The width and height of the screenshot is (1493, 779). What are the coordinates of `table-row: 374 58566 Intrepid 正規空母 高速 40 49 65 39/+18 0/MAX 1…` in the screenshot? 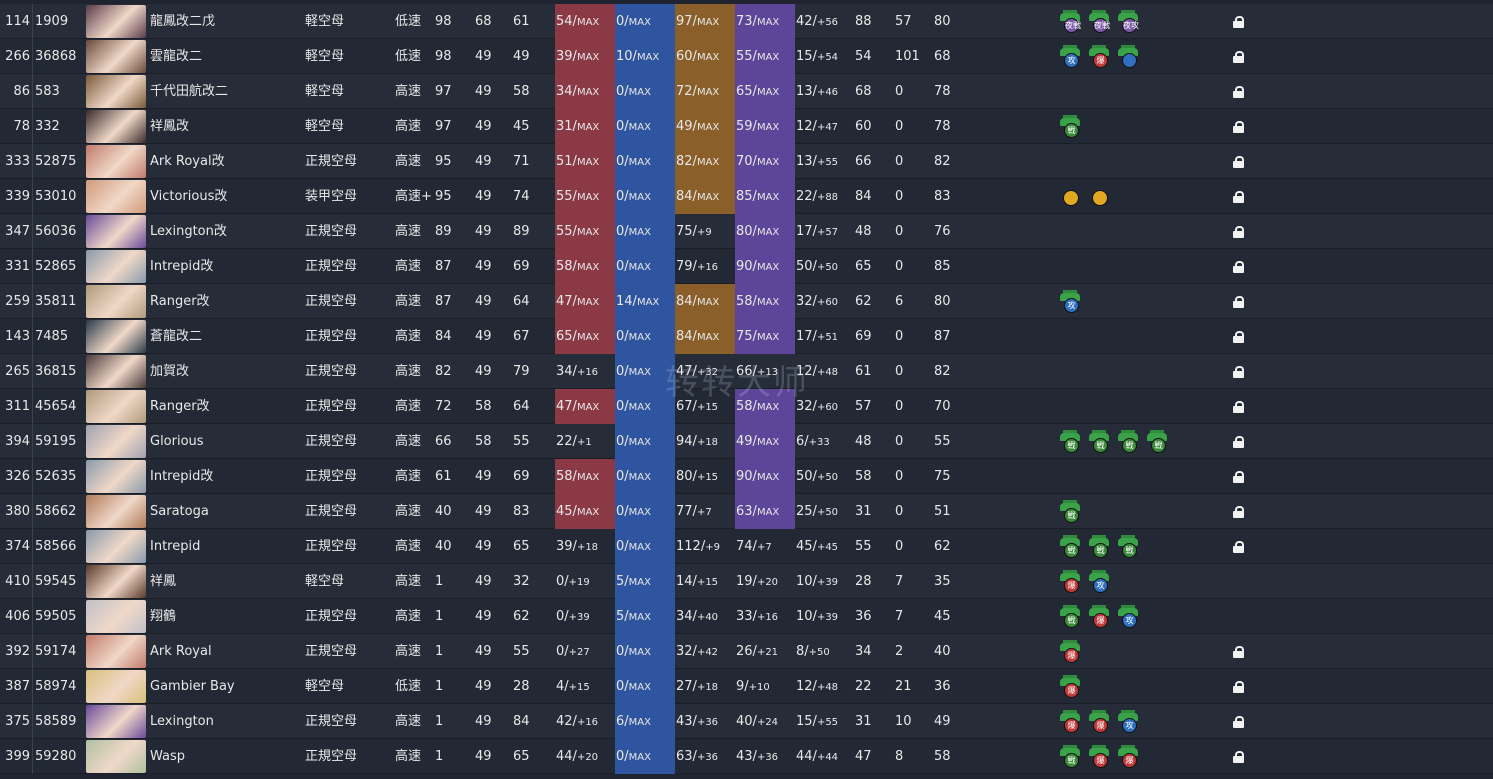 It's located at (746, 546).